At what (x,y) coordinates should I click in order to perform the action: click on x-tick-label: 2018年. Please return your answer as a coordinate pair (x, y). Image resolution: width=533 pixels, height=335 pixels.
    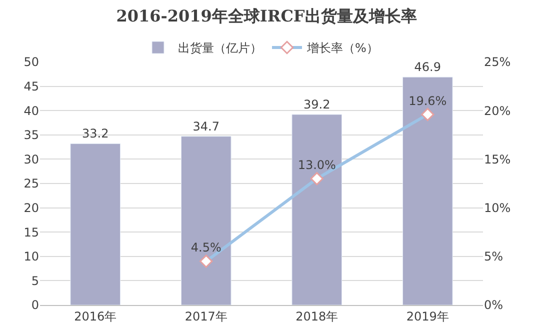
    Looking at the image, I should click on (317, 316).